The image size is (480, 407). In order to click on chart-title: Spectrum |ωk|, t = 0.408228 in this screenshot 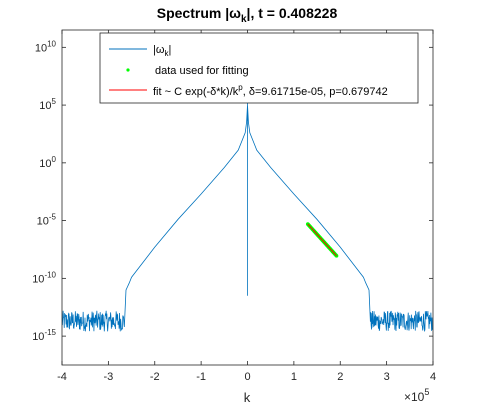, I will do `click(247, 15)`.